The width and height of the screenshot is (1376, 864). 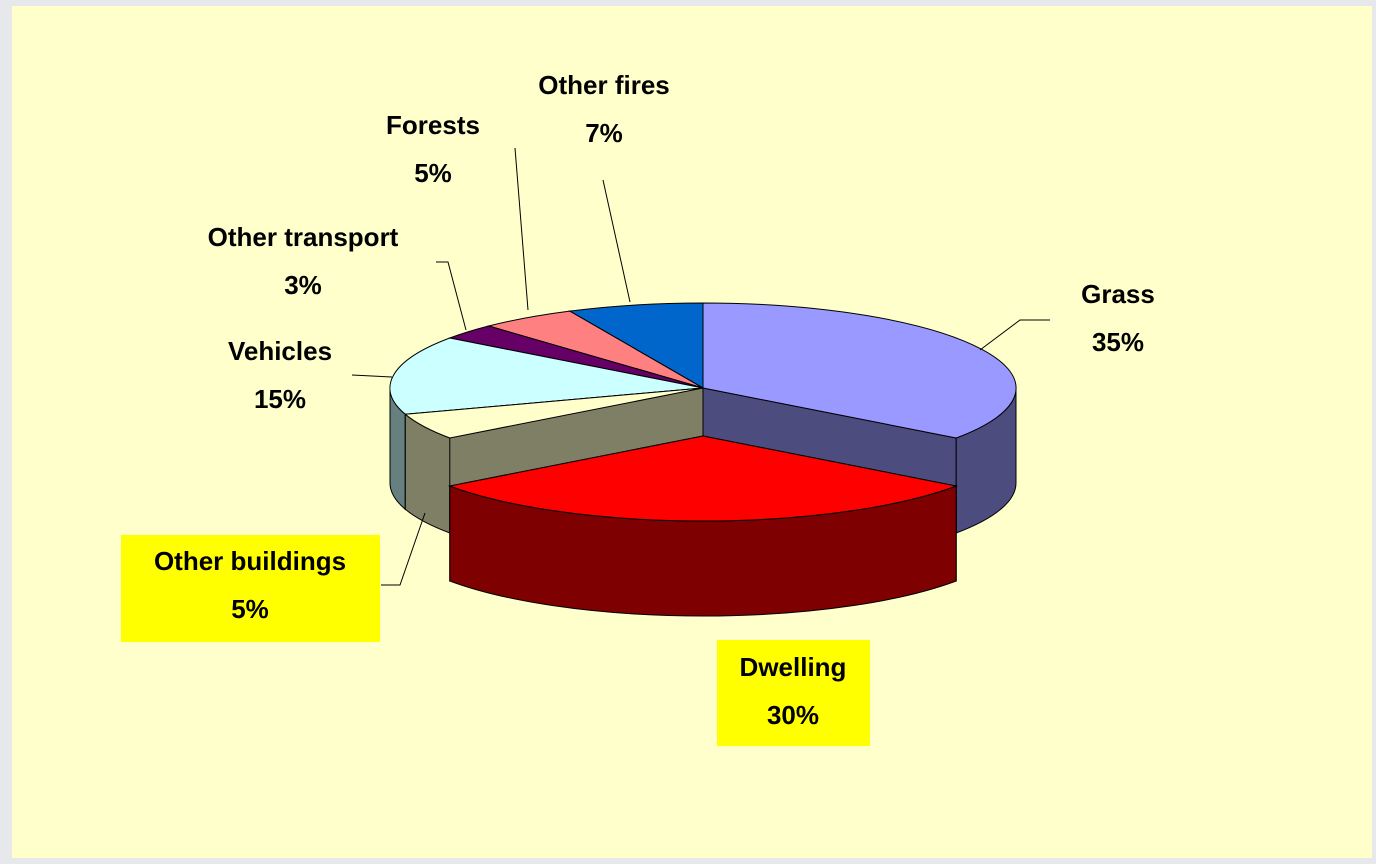 I want to click on slice-value-label: 3%, so click(x=303, y=285).